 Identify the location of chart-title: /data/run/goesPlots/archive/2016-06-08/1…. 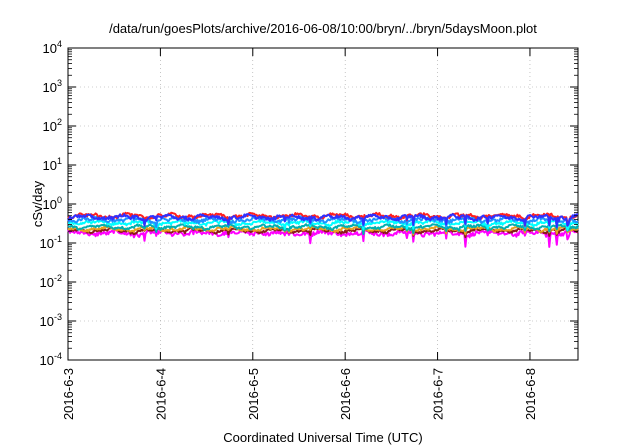
(323, 28).